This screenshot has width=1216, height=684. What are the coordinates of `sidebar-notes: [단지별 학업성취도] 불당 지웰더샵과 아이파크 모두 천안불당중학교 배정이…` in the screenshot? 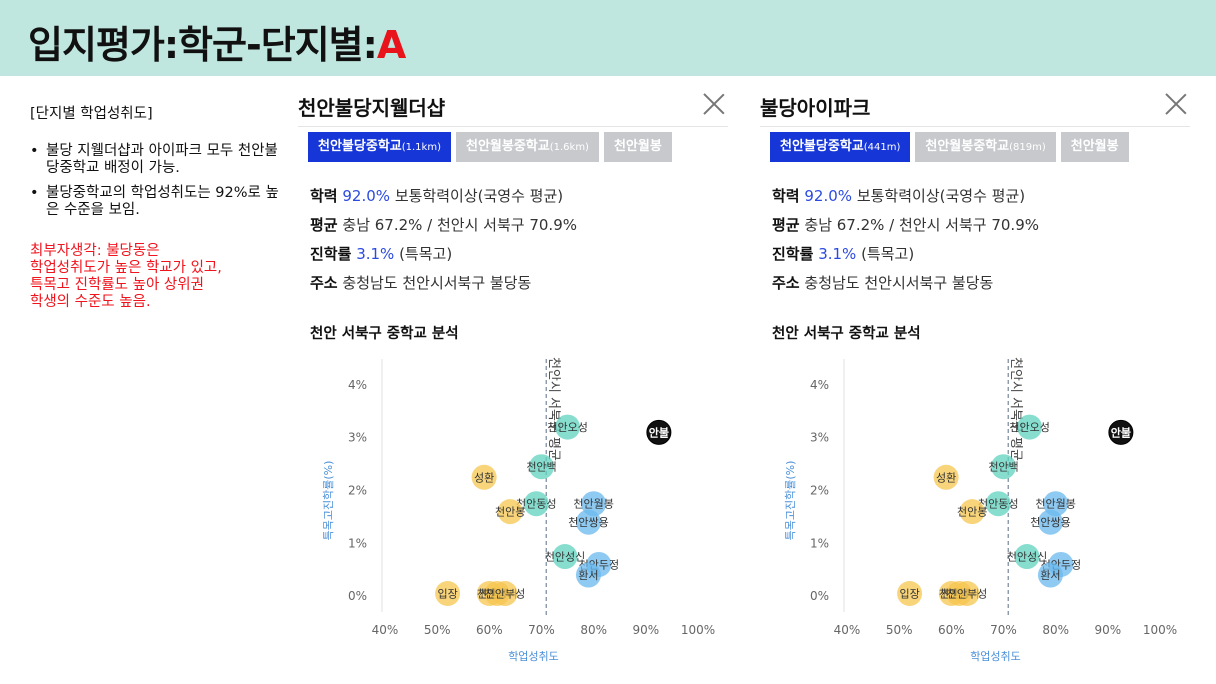 It's located at (155, 208).